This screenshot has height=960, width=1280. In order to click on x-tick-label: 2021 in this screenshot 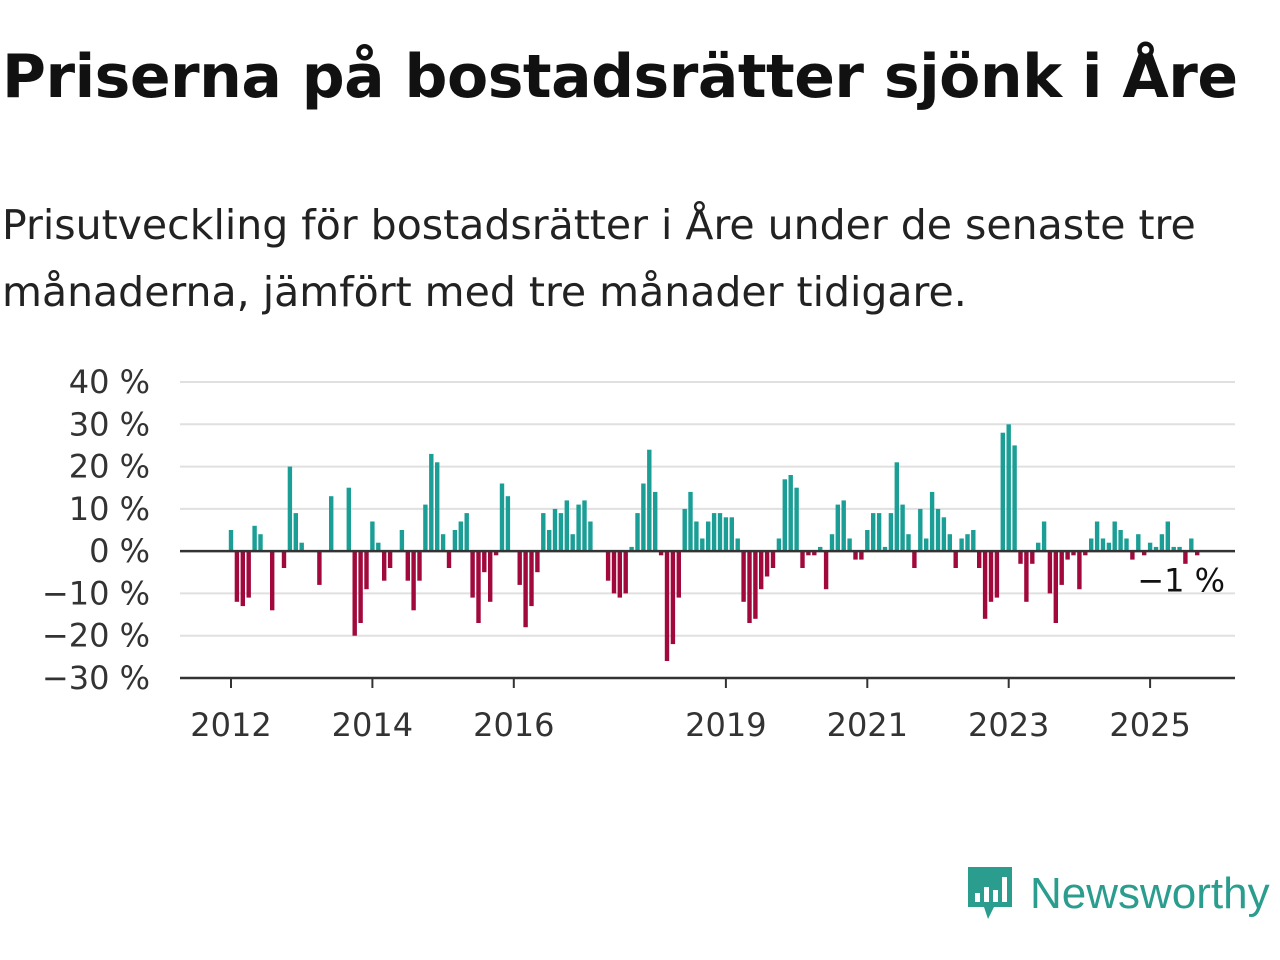, I will do `click(867, 725)`.